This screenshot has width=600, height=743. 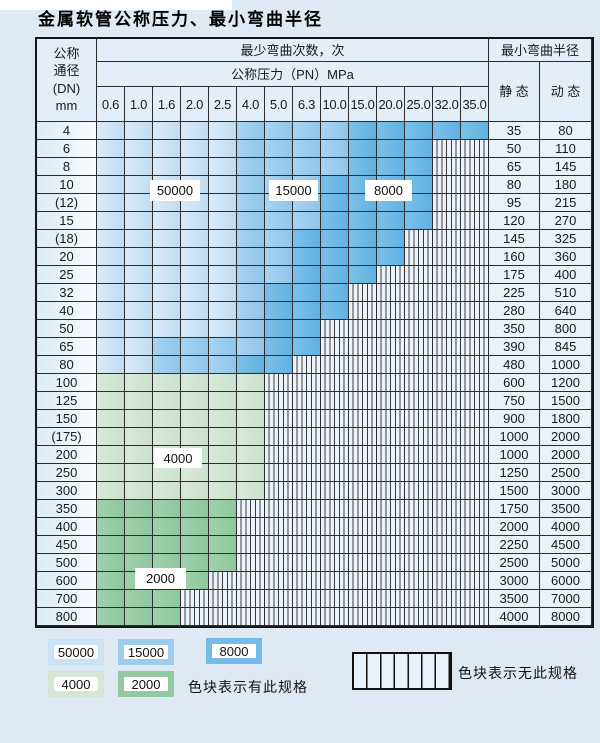 What do you see at coordinates (566, 401) in the screenshot?
I see `dynamic-value-cell: 1500` at bounding box center [566, 401].